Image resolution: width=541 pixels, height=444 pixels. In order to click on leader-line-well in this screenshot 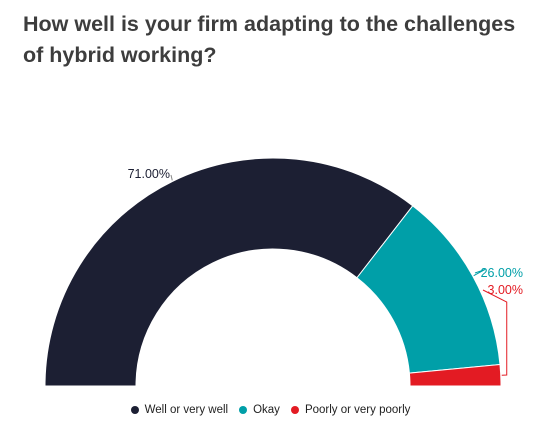, I will do `click(171, 177)`.